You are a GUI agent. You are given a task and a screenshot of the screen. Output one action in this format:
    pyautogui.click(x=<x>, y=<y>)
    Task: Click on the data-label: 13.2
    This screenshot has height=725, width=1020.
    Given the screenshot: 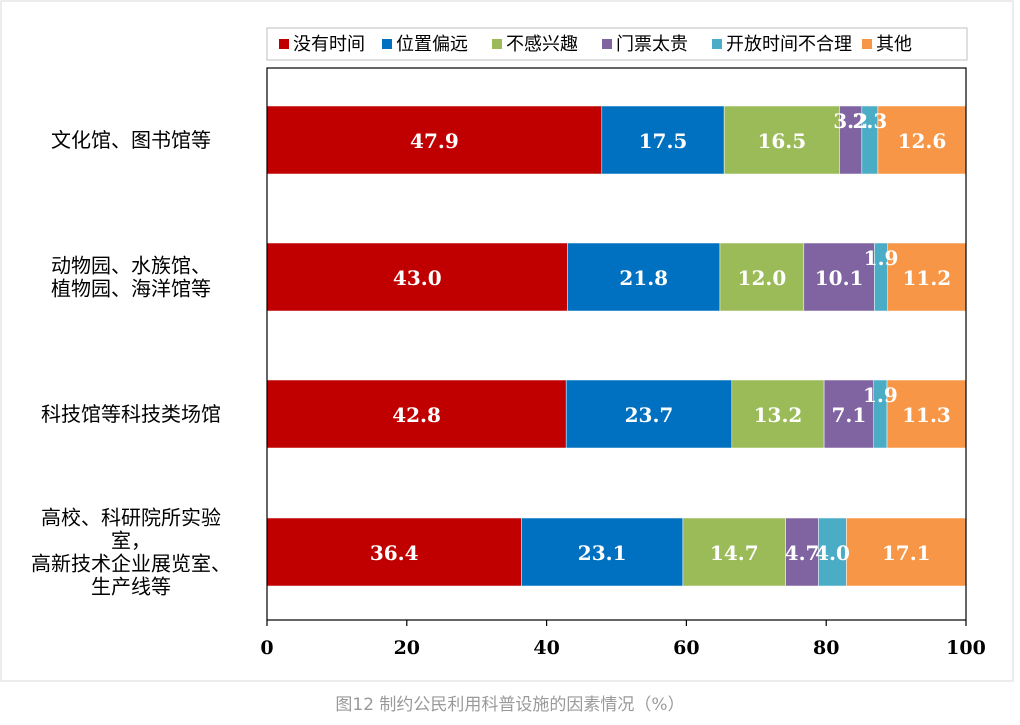 What is the action you would take?
    pyautogui.click(x=778, y=415)
    